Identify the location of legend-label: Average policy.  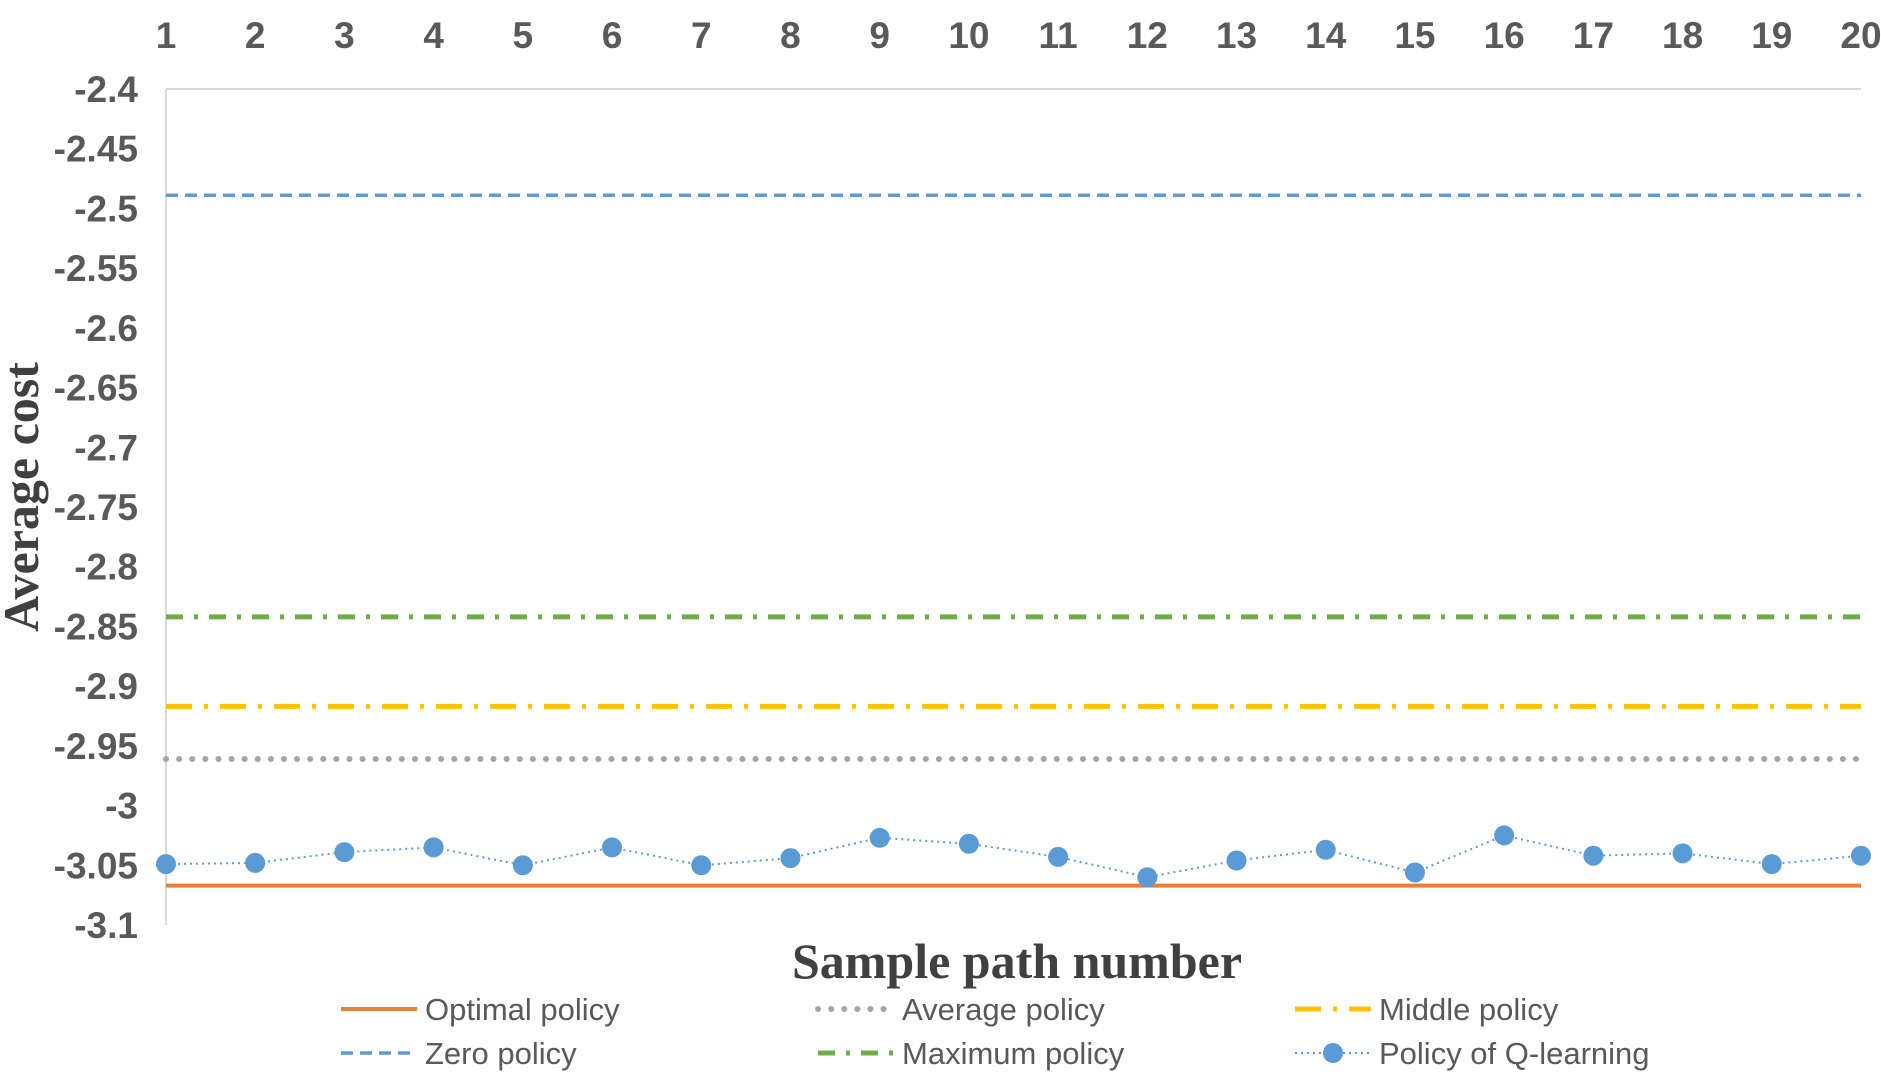
(1003, 1009).